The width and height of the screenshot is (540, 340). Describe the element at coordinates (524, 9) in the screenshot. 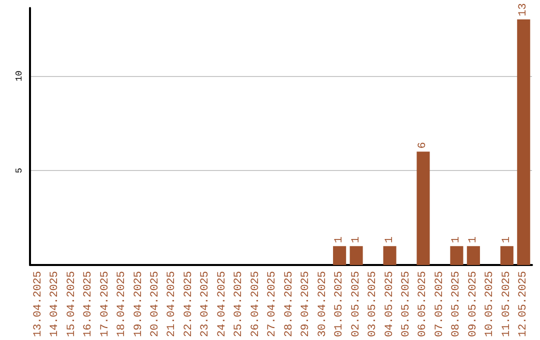

I see `data-label: 13` at that location.